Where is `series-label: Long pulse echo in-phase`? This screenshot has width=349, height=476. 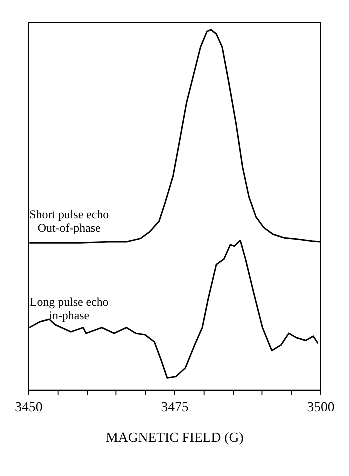
series-label: Long pulse echo in-phase is located at coordinates (69, 308).